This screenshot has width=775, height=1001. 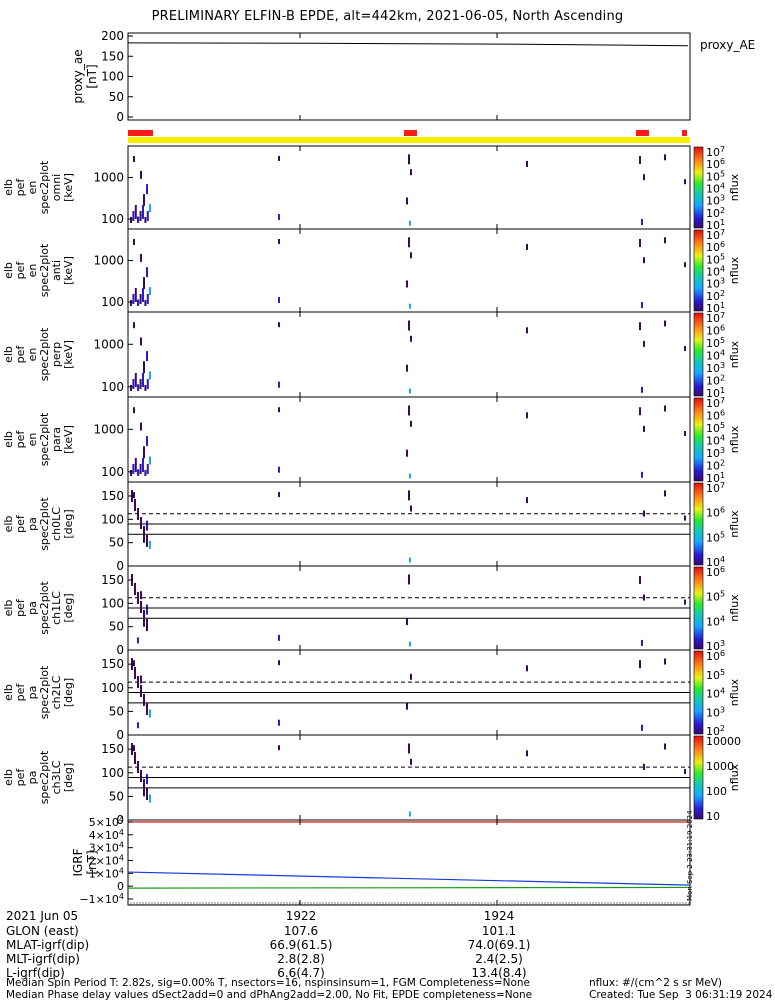 I want to click on side-stamp: Mon Sep 2 23:31:19 2024, so click(x=690, y=855).